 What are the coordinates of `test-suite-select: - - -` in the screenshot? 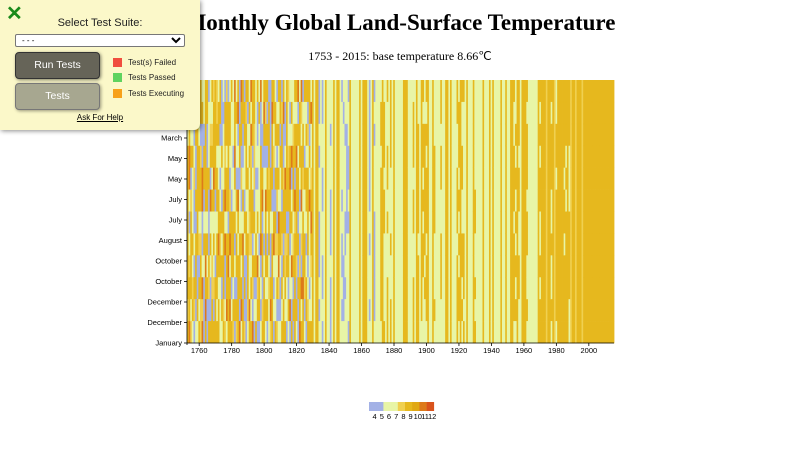 It's located at (100, 40).